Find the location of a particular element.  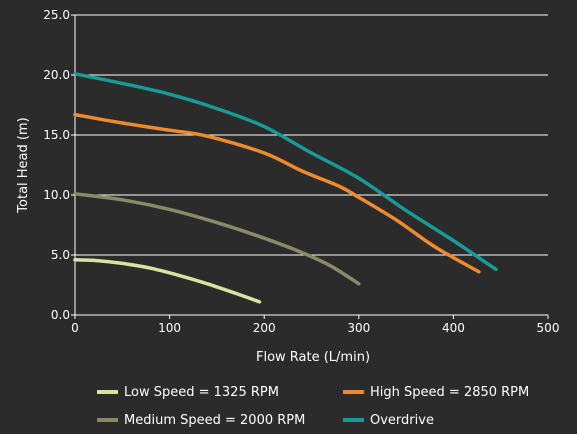

y-tick-label: 15.0 is located at coordinates (56, 135).